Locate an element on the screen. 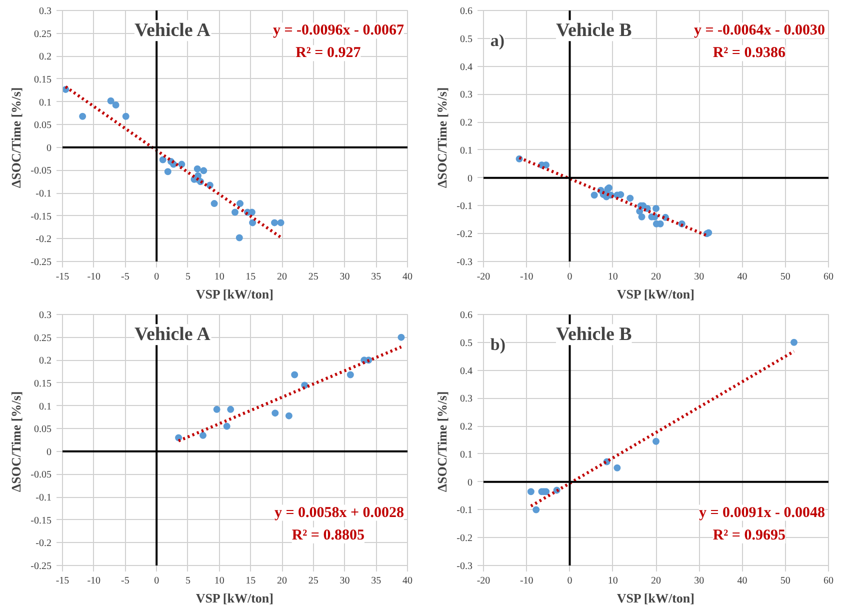 Image resolution: width=842 pixels, height=609 pixels. annotation: R² = 0.9695 is located at coordinates (749, 535).